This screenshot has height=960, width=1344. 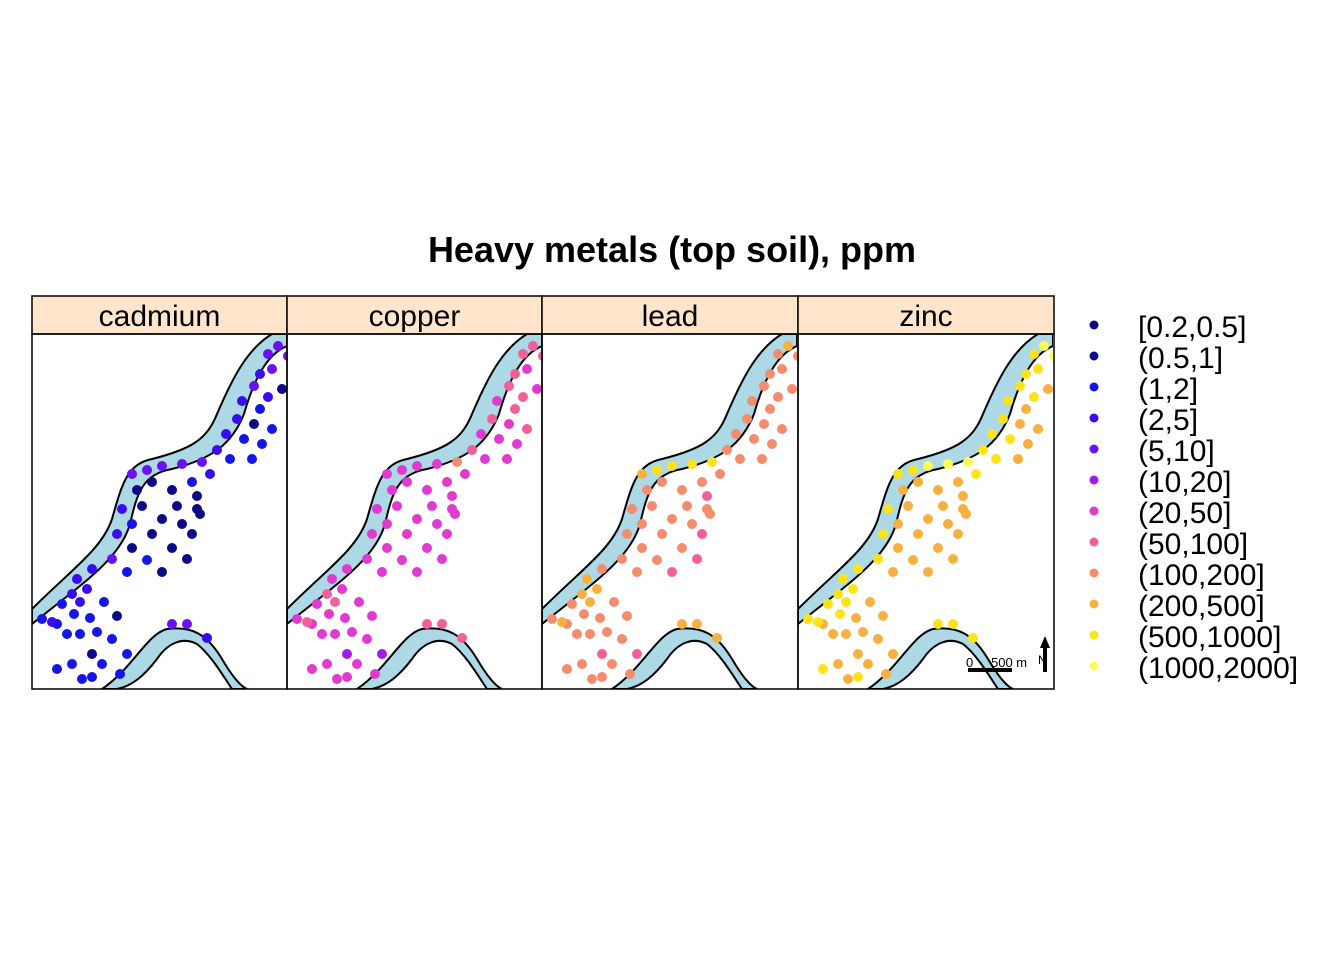 What do you see at coordinates (1218, 668) in the screenshot?
I see `legend-label: (1000,2000]` at bounding box center [1218, 668].